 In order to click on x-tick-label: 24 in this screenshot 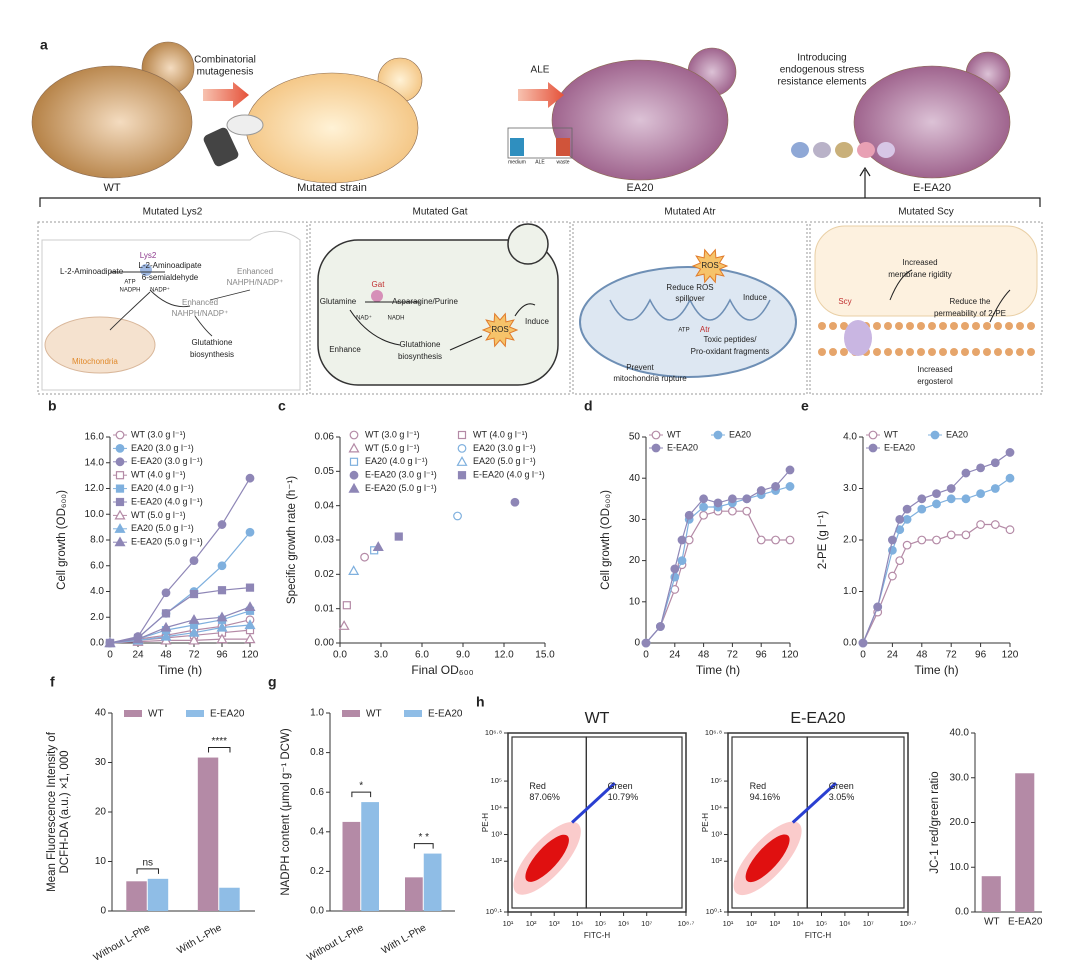, I will do `click(675, 655)`.